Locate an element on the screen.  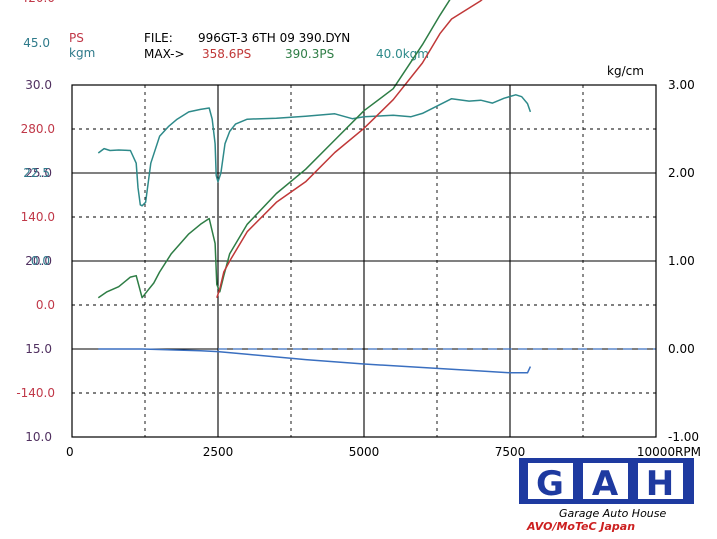
y-left-boost-tick: 25.0 is located at coordinates (38, 173).